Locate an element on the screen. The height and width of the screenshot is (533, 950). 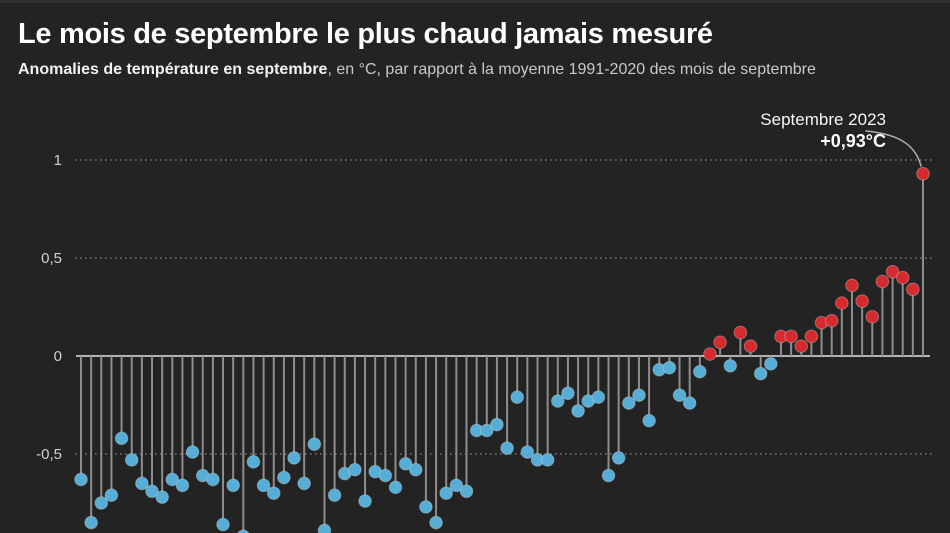
record-annotation: Septembre 2023 +0,93°C is located at coordinates (823, 131).